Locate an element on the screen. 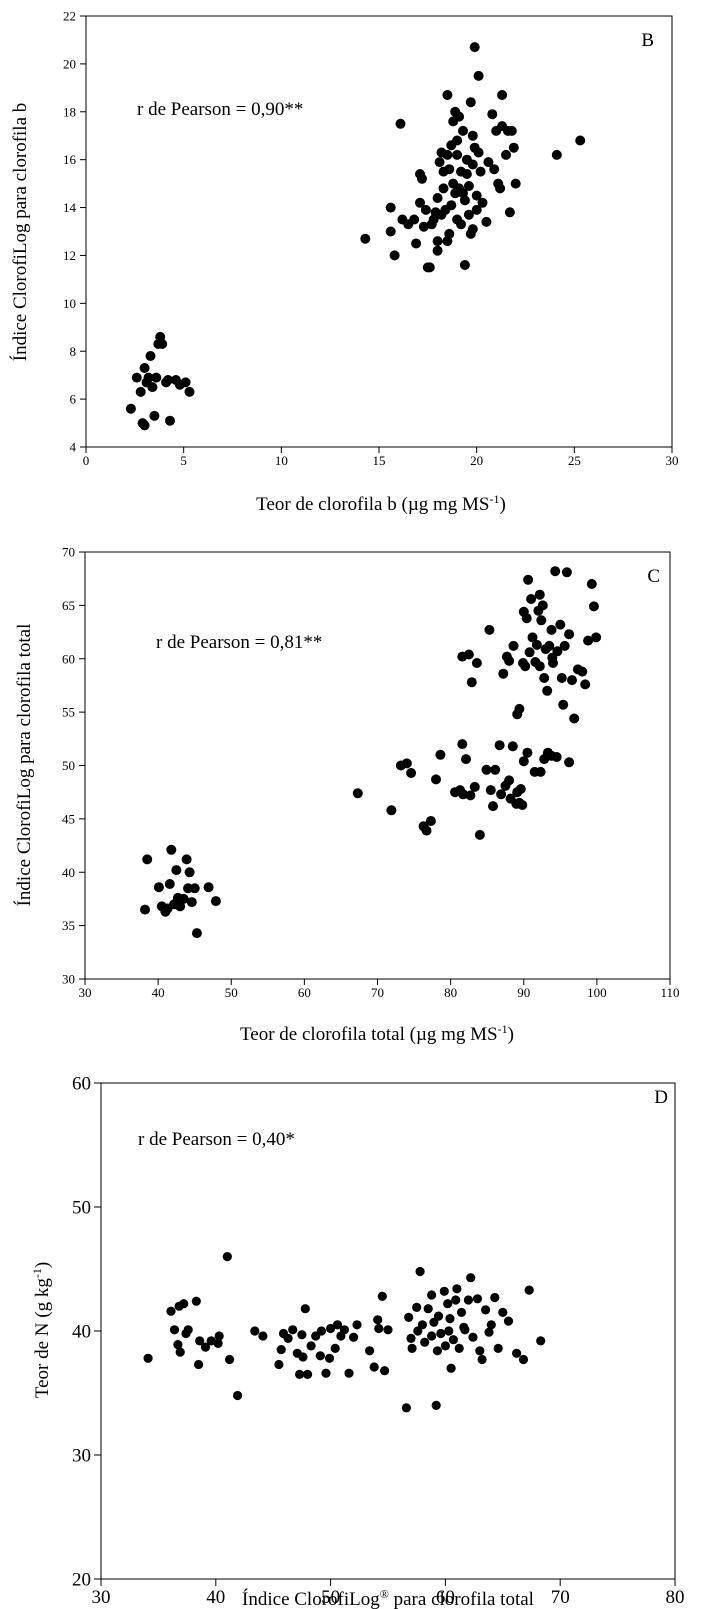 This screenshot has width=706, height=1609. pearson-annotation: r de Pearson = 0,40* is located at coordinates (216, 1139).